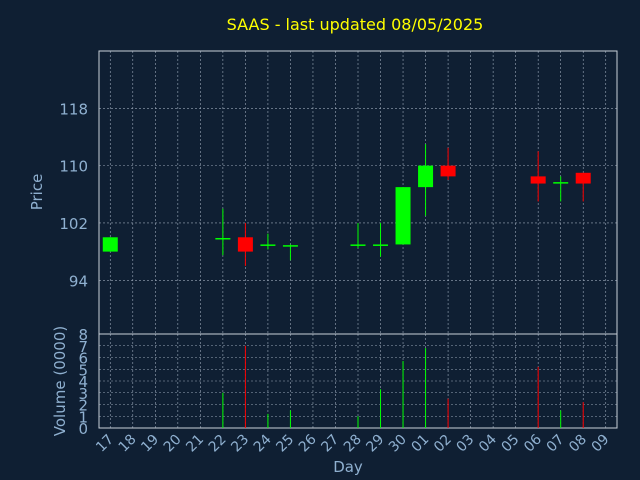 This screenshot has width=640, height=480. I want to click on x-tick-label: 09, so click(601, 444).